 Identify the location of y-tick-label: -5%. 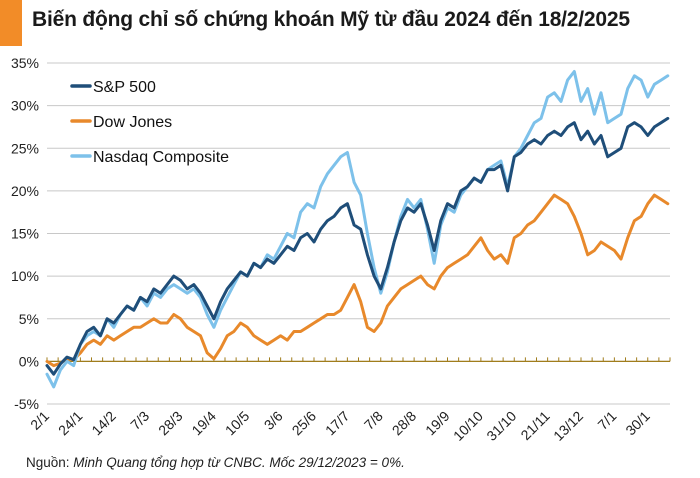
(26, 404).